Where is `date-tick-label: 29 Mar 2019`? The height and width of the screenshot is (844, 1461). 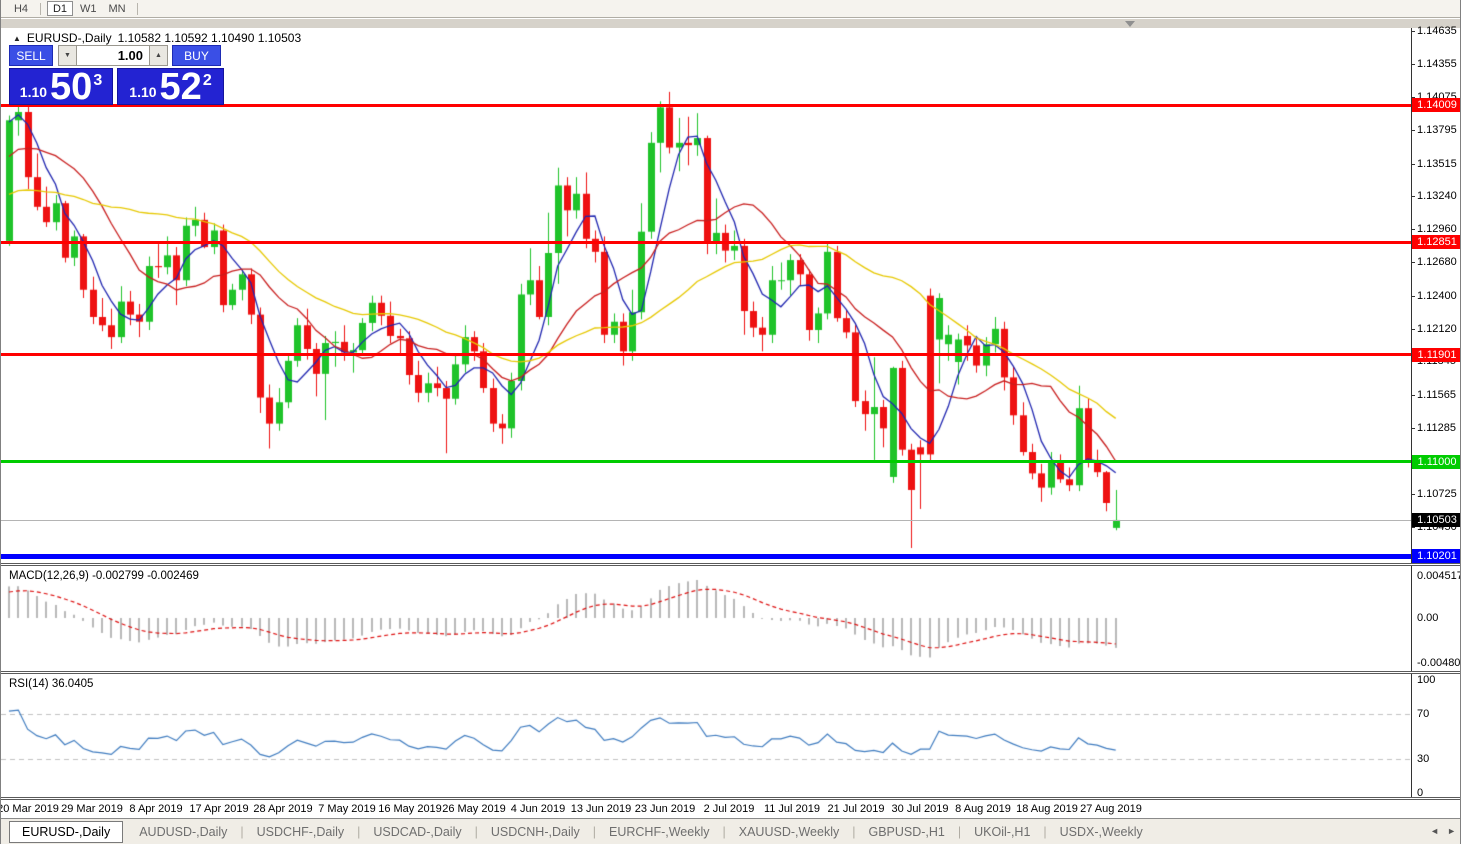
date-tick-label: 29 Mar 2019 is located at coordinates (92, 809).